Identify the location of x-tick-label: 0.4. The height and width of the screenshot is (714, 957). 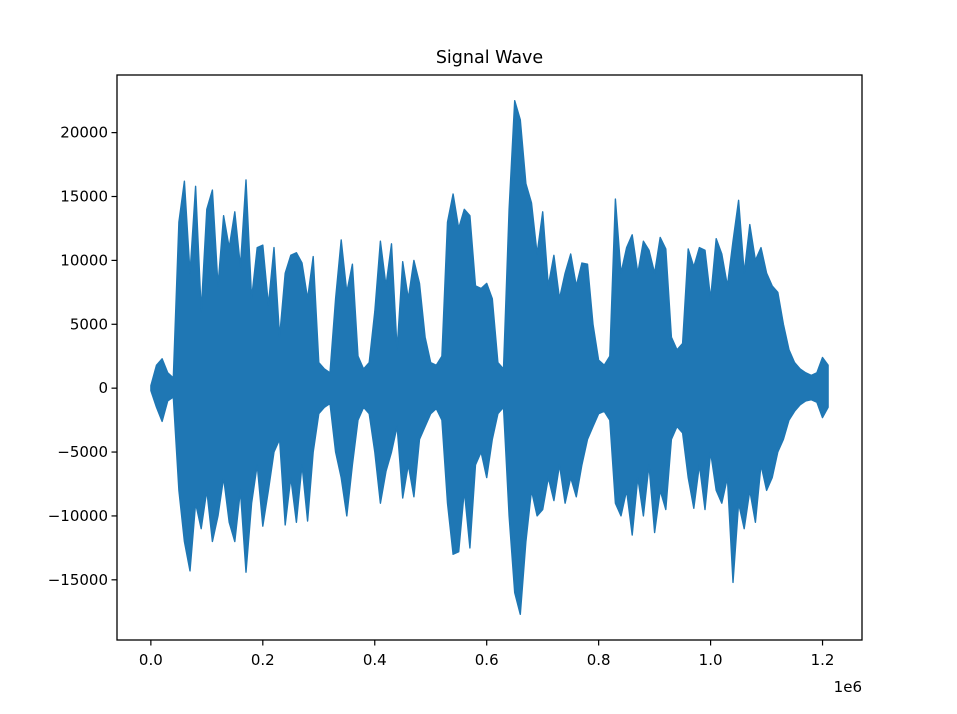
(375, 660).